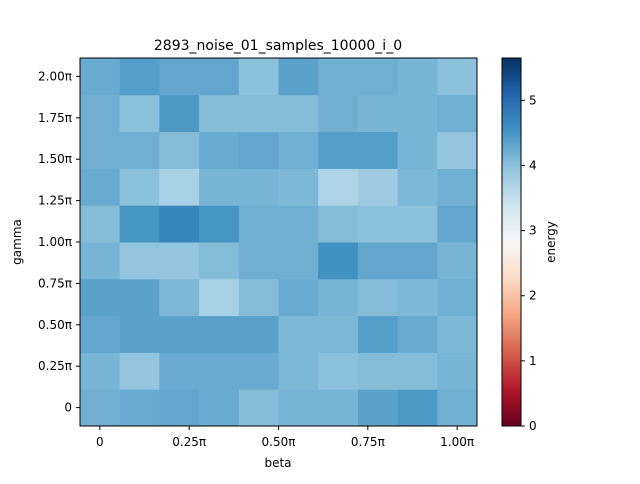 The image size is (640, 484). Describe the element at coordinates (55, 325) in the screenshot. I see `y-tick-label: 0.50π` at that location.